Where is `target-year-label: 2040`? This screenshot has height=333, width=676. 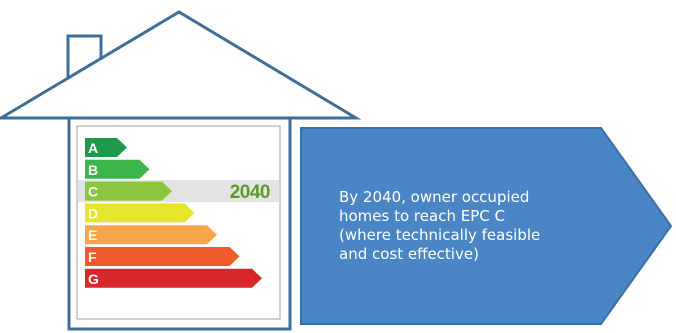
target-year-label: 2040 is located at coordinates (250, 192).